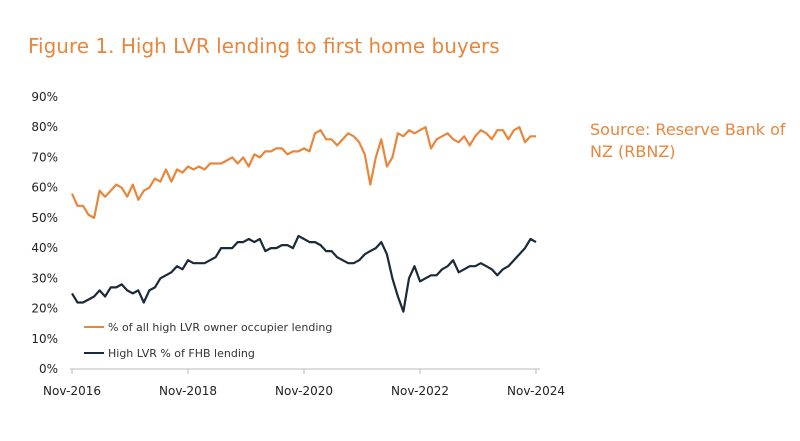 Image resolution: width=800 pixels, height=441 pixels. I want to click on y-tick-label: 60%, so click(44, 188).